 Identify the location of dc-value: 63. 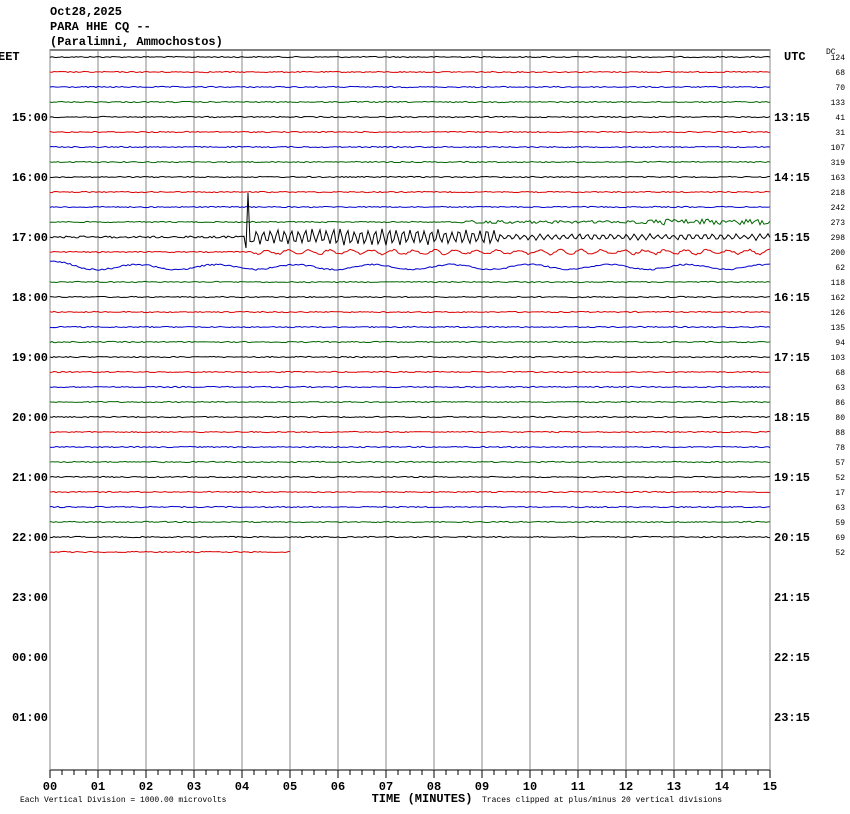
(840, 508).